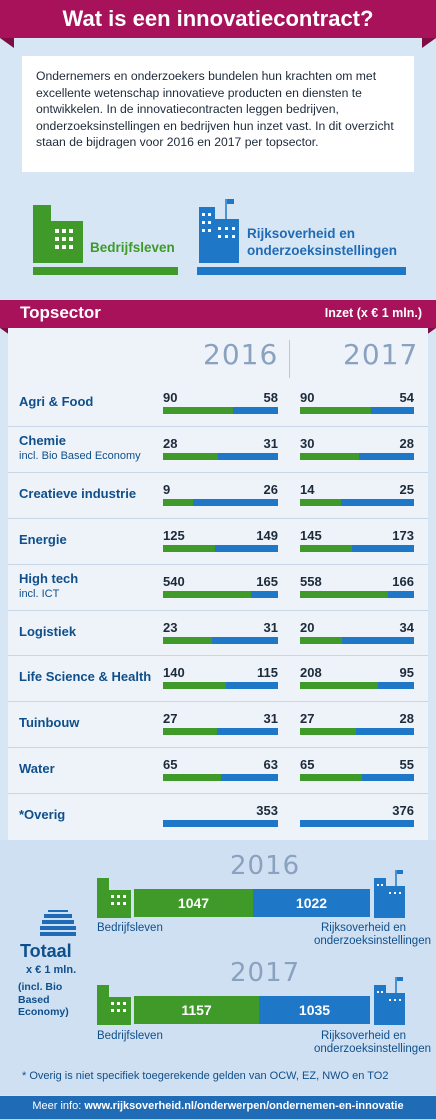  I want to click on bar-business-2017-water, so click(331, 778).